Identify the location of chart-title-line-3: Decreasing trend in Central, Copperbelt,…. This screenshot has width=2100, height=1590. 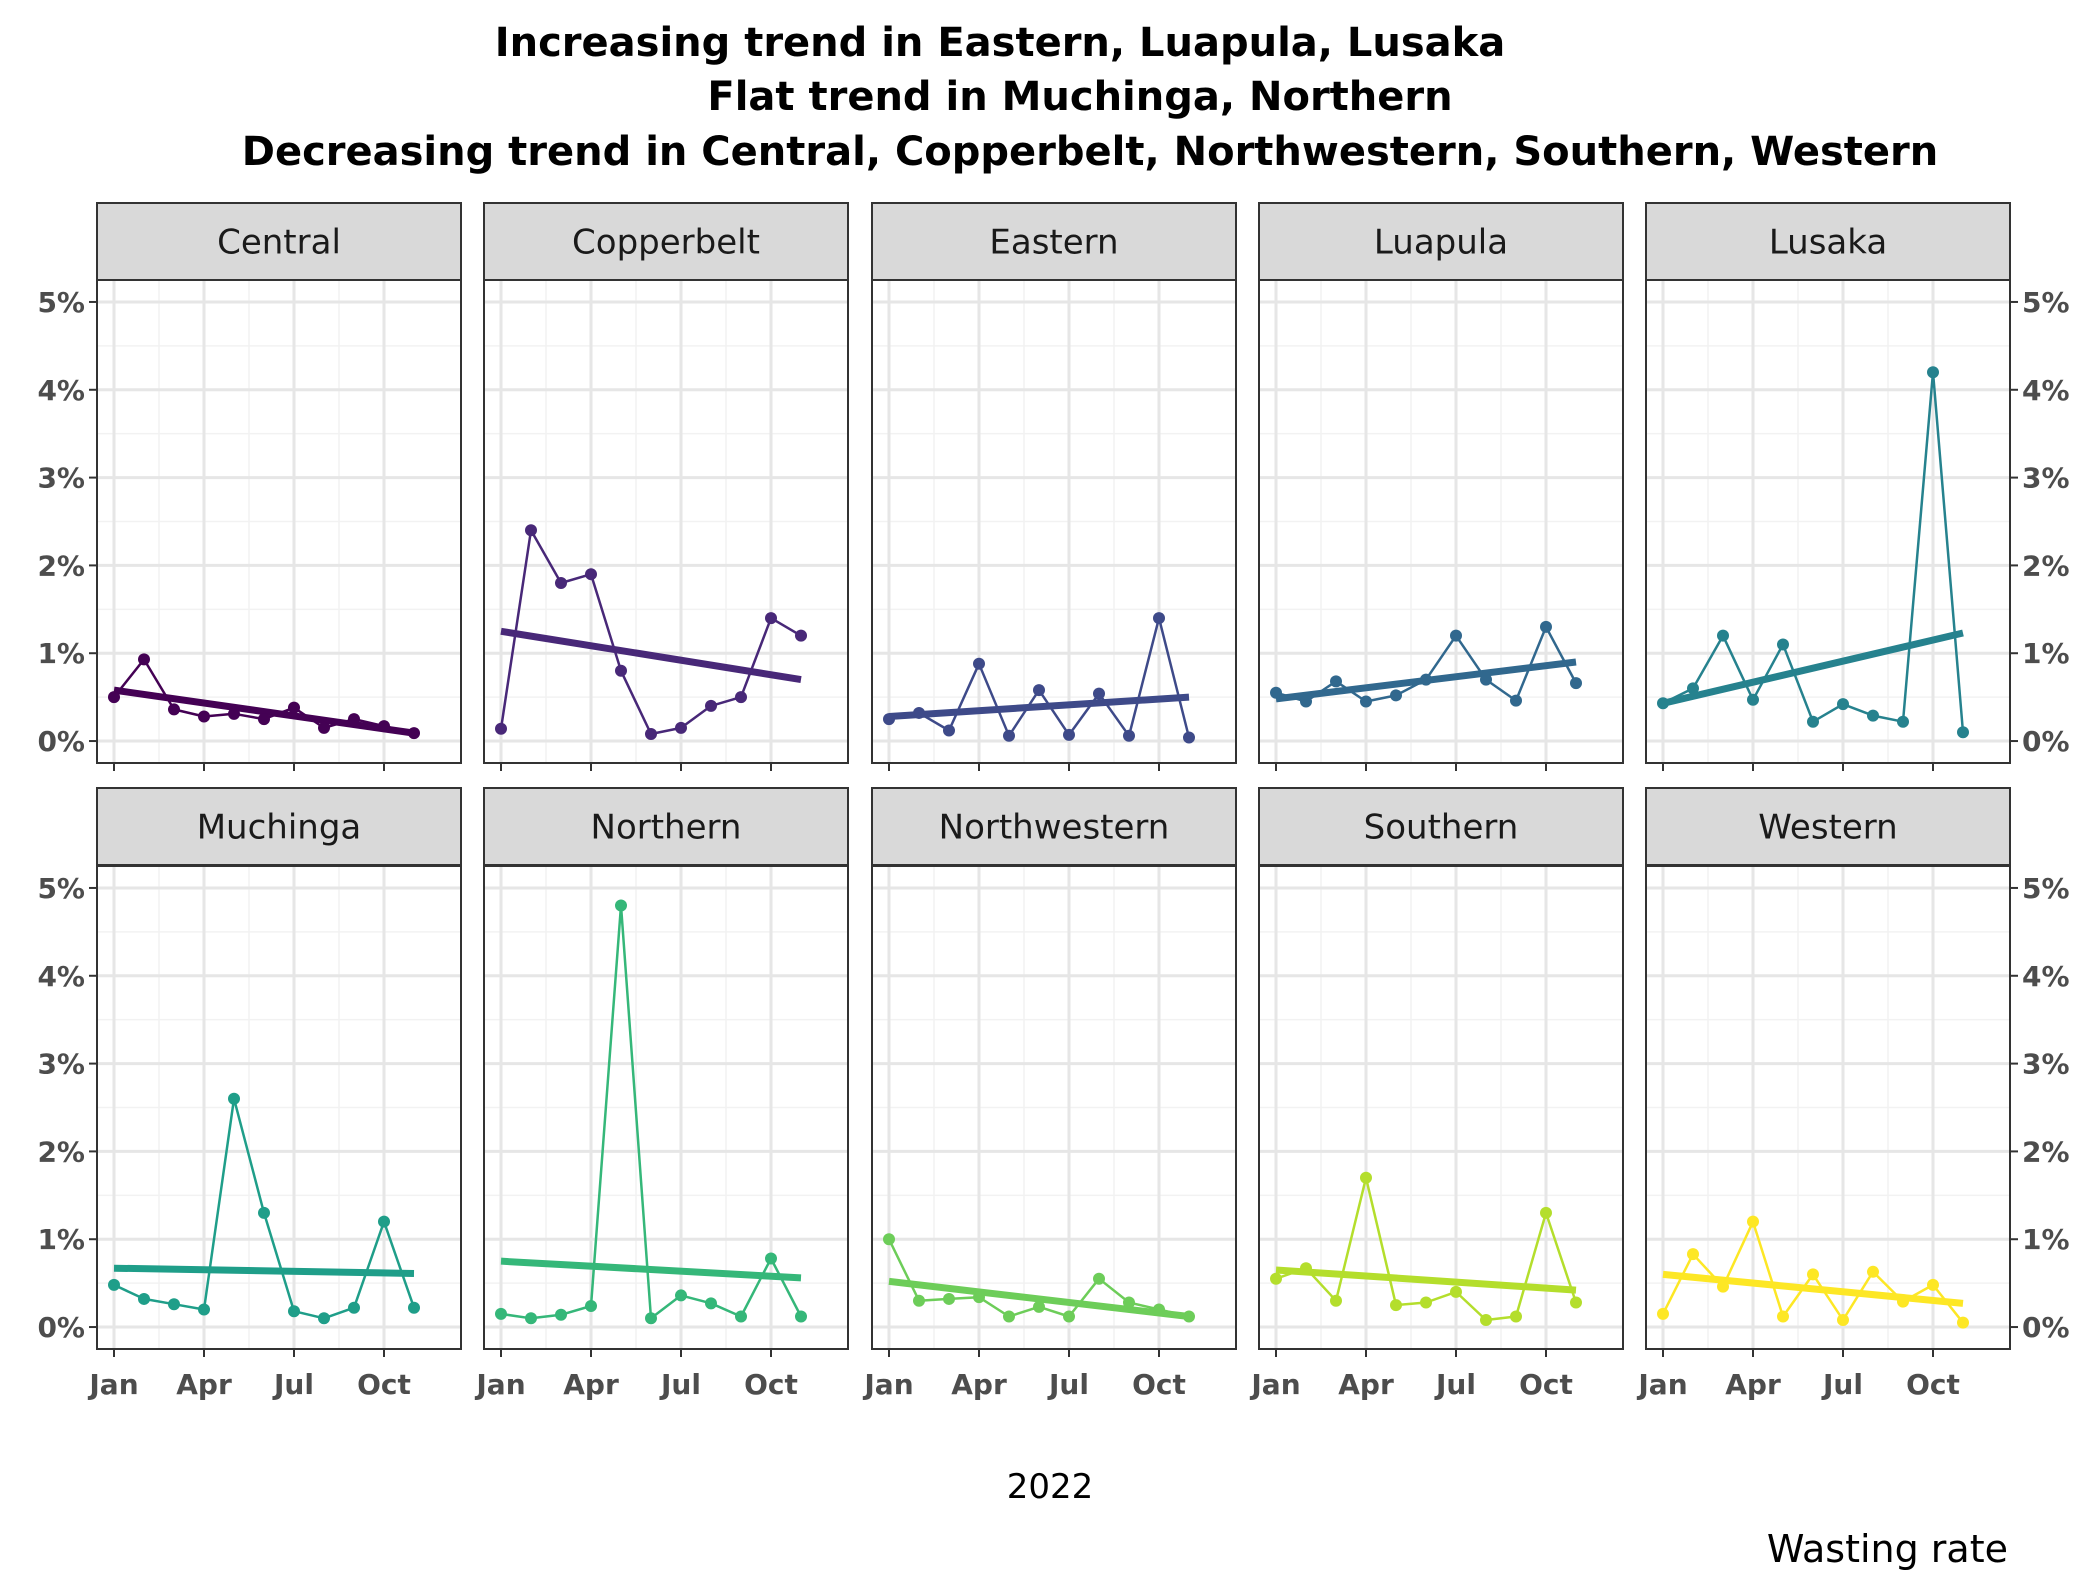
(1090, 152).